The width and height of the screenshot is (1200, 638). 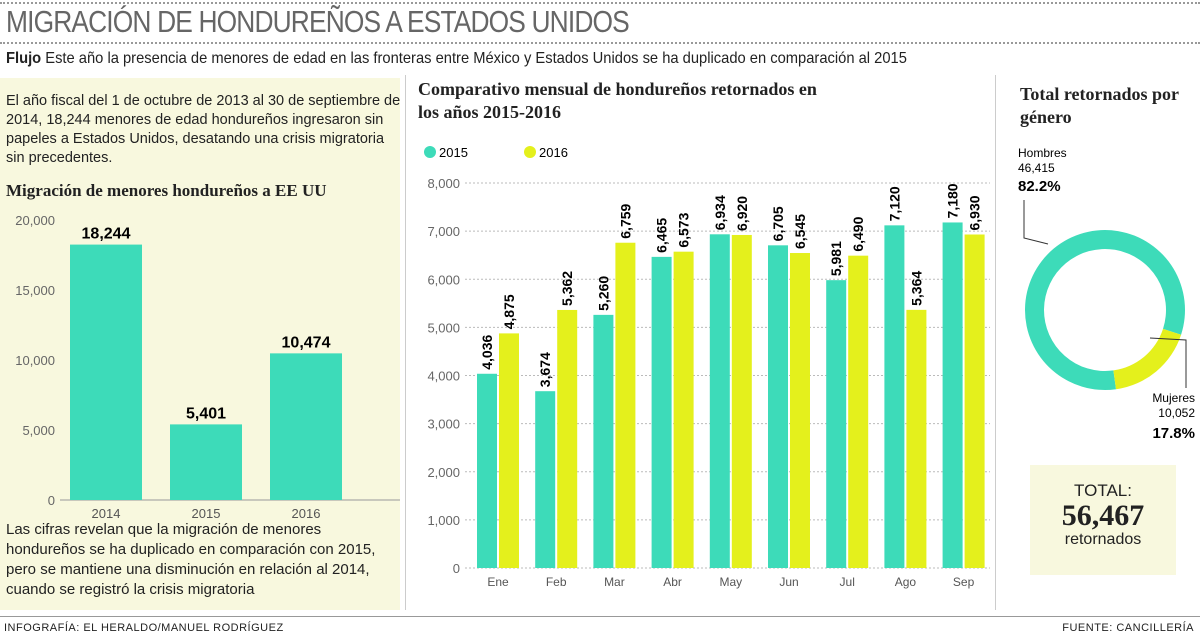 What do you see at coordinates (600, 3) in the screenshot?
I see `top-rule` at bounding box center [600, 3].